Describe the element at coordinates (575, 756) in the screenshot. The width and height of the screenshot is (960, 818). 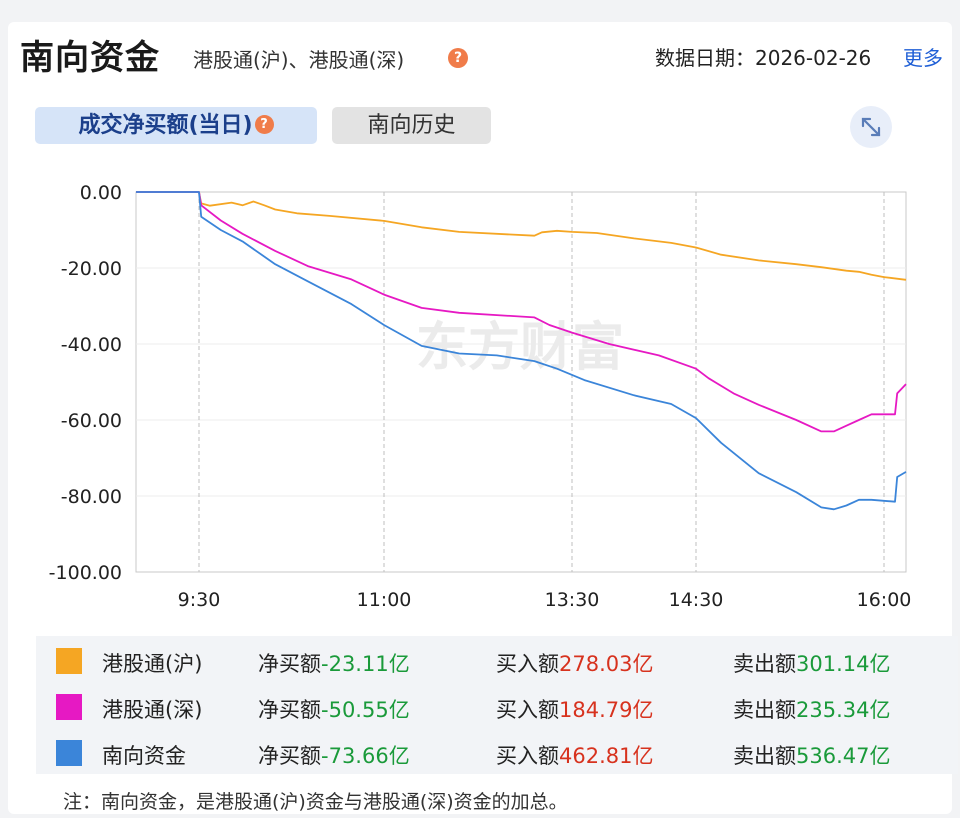
I see `buy-amount: 买入额462.81亿` at that location.